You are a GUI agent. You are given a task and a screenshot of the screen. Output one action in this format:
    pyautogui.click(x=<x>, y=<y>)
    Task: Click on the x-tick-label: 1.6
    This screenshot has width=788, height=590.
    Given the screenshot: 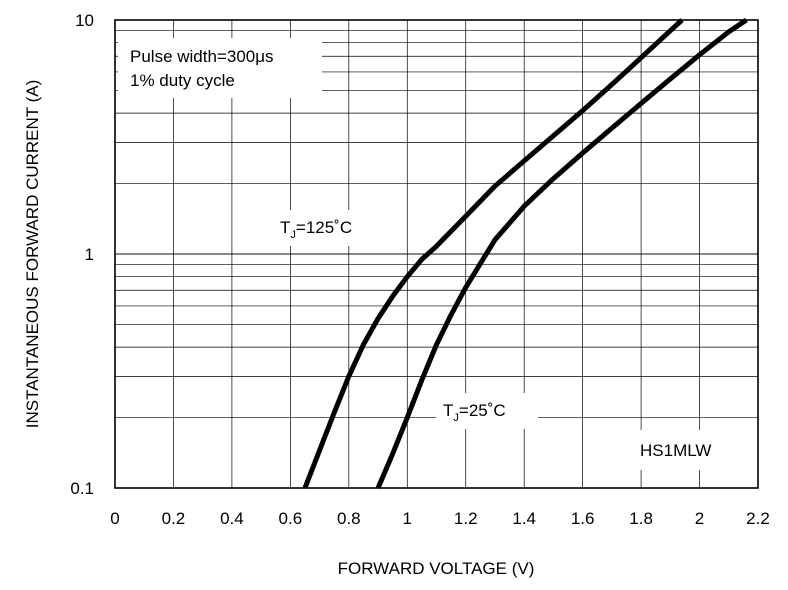 What is the action you would take?
    pyautogui.click(x=583, y=518)
    